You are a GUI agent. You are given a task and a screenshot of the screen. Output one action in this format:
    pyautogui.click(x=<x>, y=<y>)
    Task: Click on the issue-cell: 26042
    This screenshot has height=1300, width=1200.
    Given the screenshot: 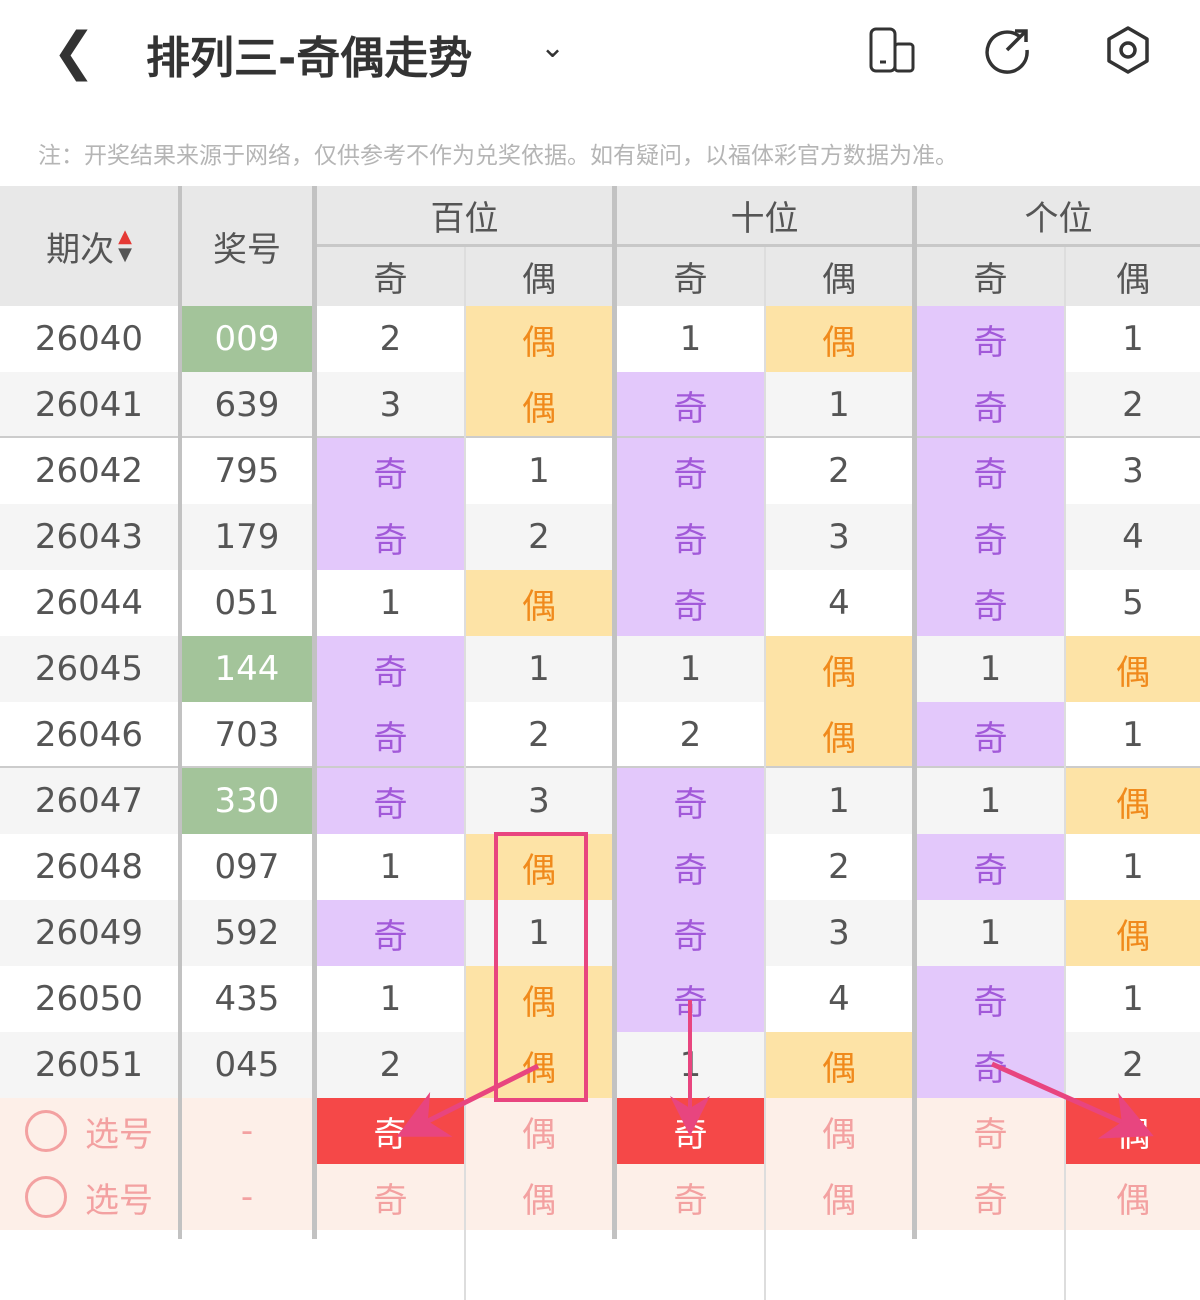 What is the action you would take?
    pyautogui.click(x=89, y=471)
    